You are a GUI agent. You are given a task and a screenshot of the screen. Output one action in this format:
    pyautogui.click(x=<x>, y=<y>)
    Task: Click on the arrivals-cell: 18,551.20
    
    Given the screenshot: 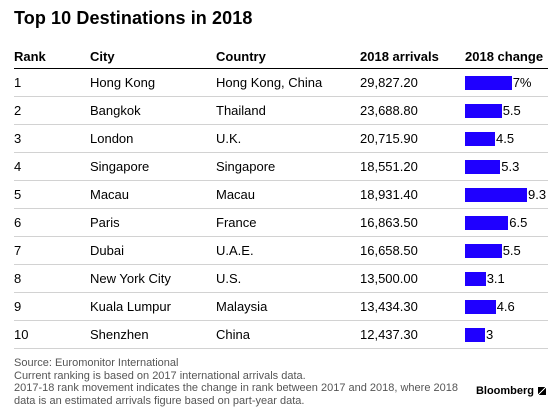 What is the action you would take?
    pyautogui.click(x=412, y=166)
    